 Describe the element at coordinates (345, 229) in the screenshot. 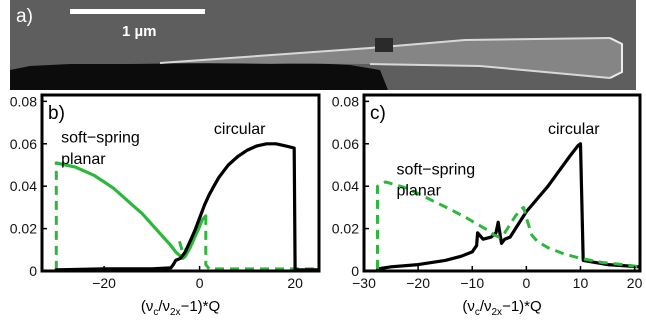

I see `panel-c-ytick-label: 0.02` at that location.